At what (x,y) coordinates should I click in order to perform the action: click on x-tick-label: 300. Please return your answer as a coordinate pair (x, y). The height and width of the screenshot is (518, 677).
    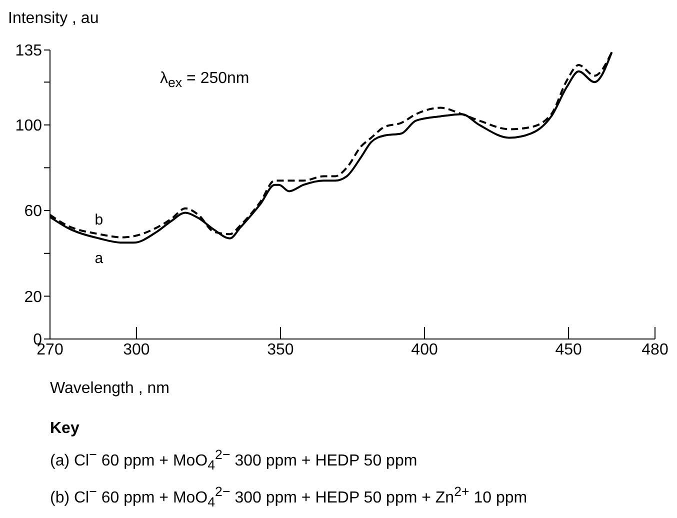
    Looking at the image, I should click on (136, 349).